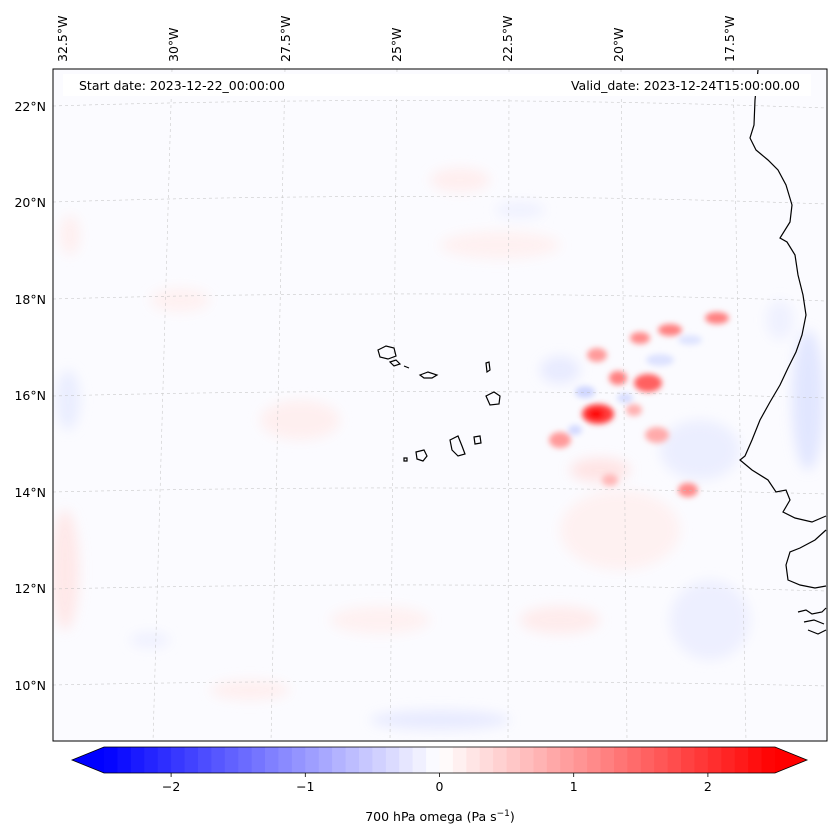  I want to click on lon-label: 20°W, so click(618, 44).